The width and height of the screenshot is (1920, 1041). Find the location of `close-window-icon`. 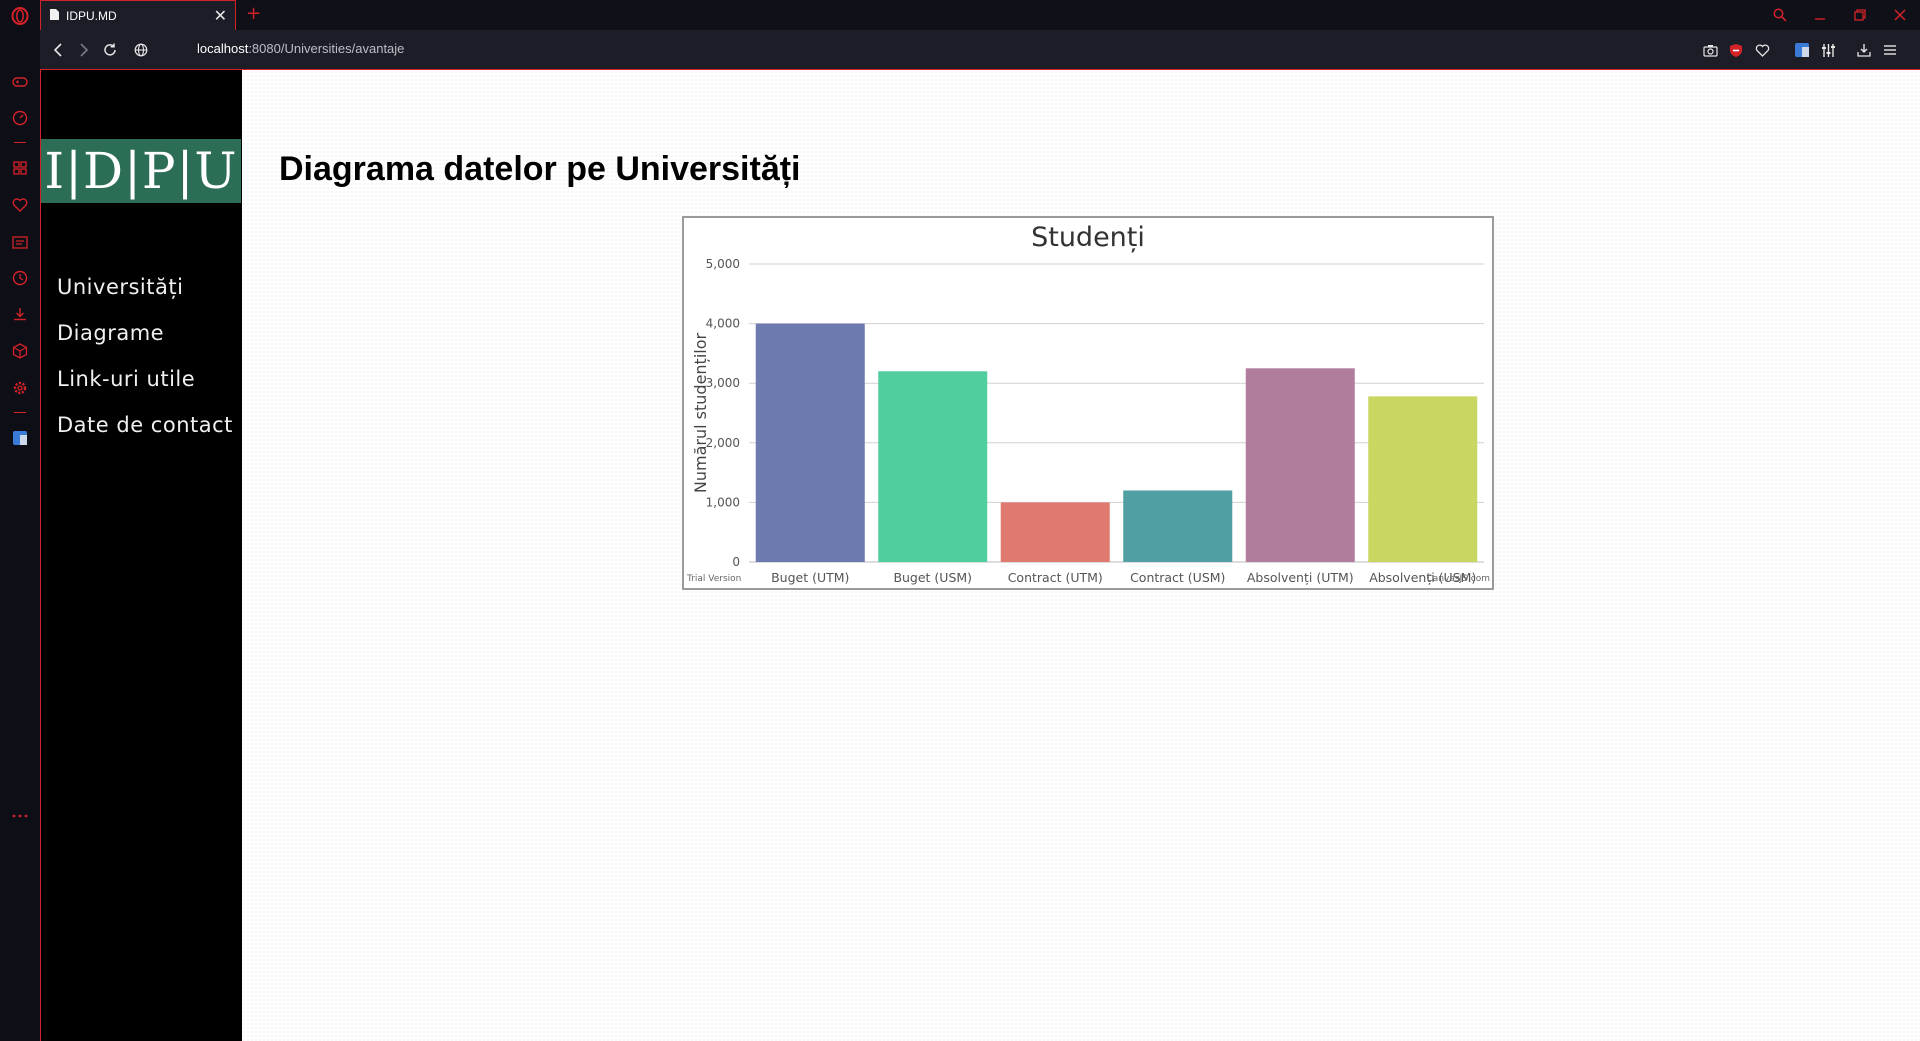

close-window-icon is located at coordinates (1900, 15).